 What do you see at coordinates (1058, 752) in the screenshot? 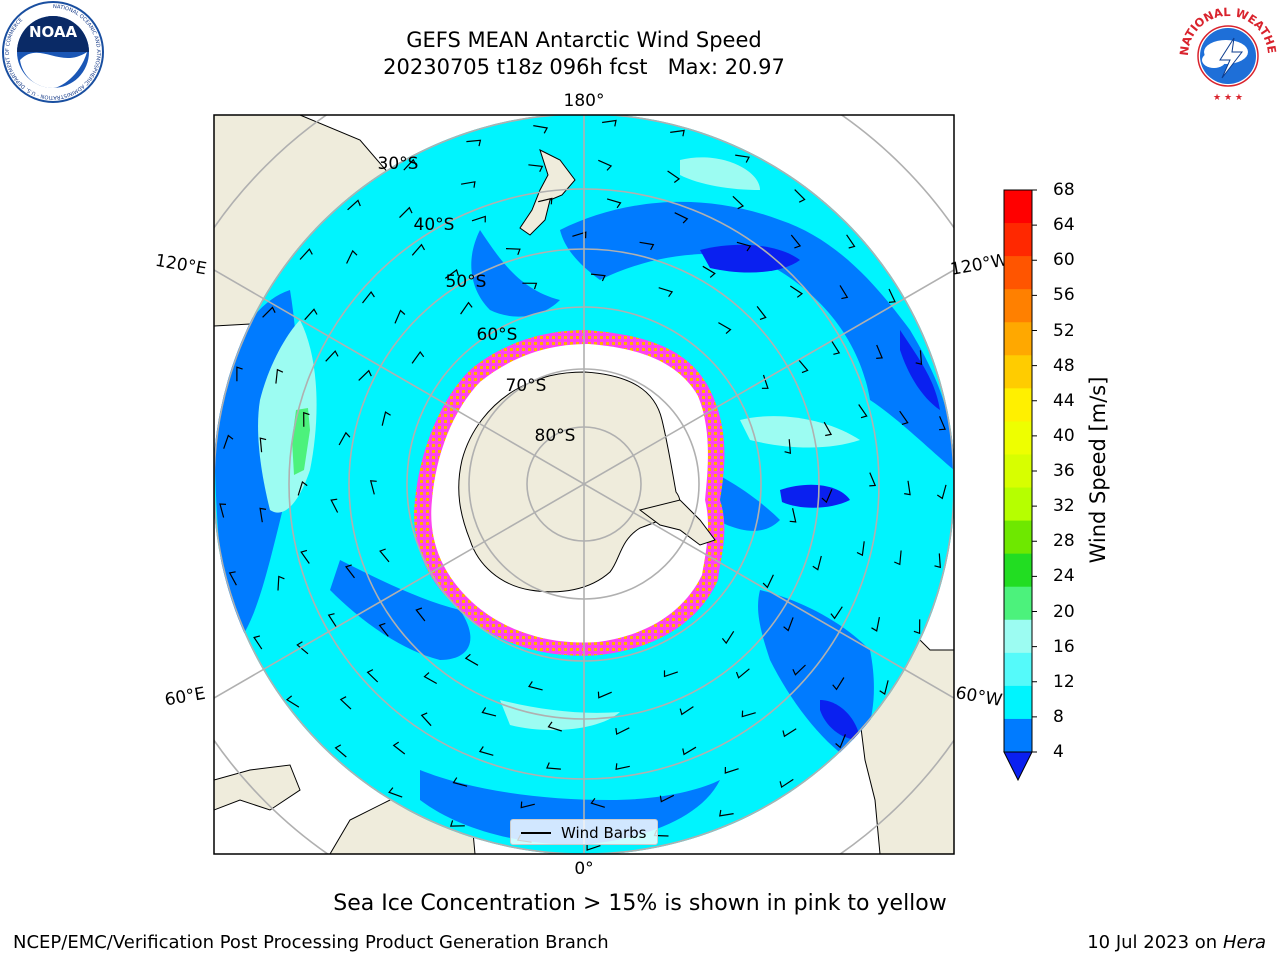
I see `colorbar-tick-label: 4` at bounding box center [1058, 752].